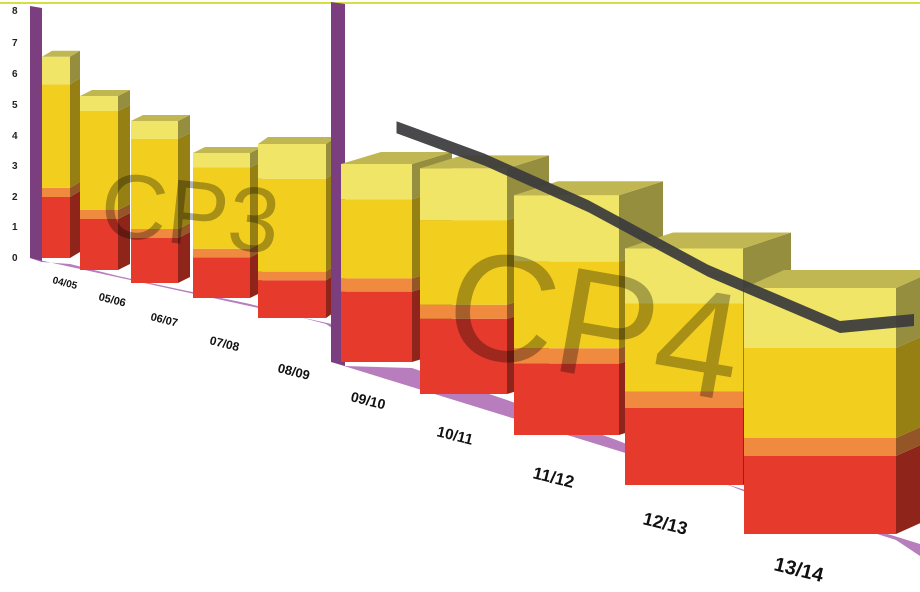  What do you see at coordinates (15, 258) in the screenshot?
I see `y-tick: 0` at bounding box center [15, 258].